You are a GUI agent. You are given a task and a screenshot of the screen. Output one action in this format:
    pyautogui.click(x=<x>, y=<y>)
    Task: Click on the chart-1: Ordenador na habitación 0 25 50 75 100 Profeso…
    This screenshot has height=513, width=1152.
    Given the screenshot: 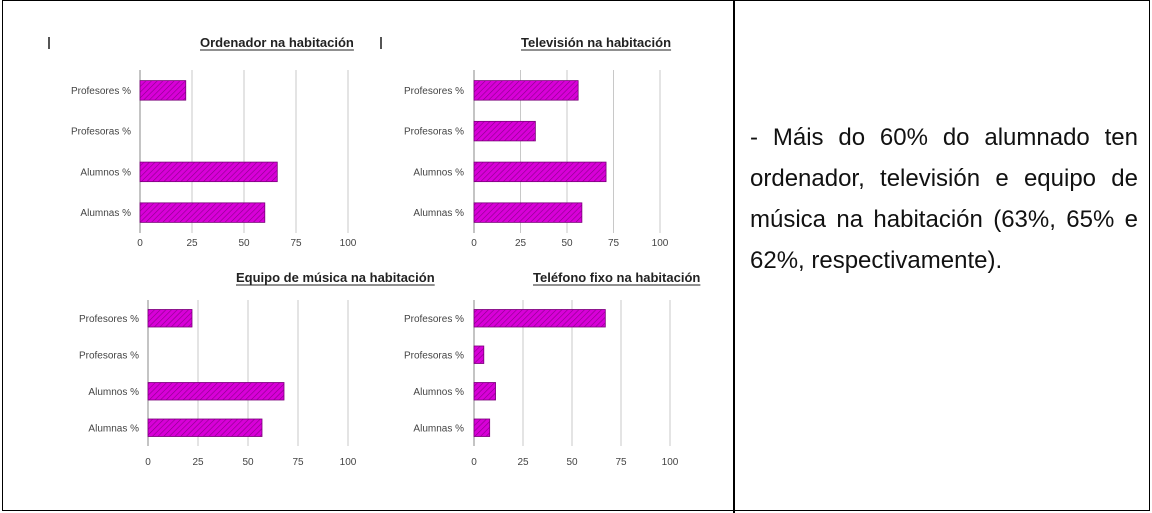 What is the action you would take?
    pyautogui.click(x=202, y=142)
    